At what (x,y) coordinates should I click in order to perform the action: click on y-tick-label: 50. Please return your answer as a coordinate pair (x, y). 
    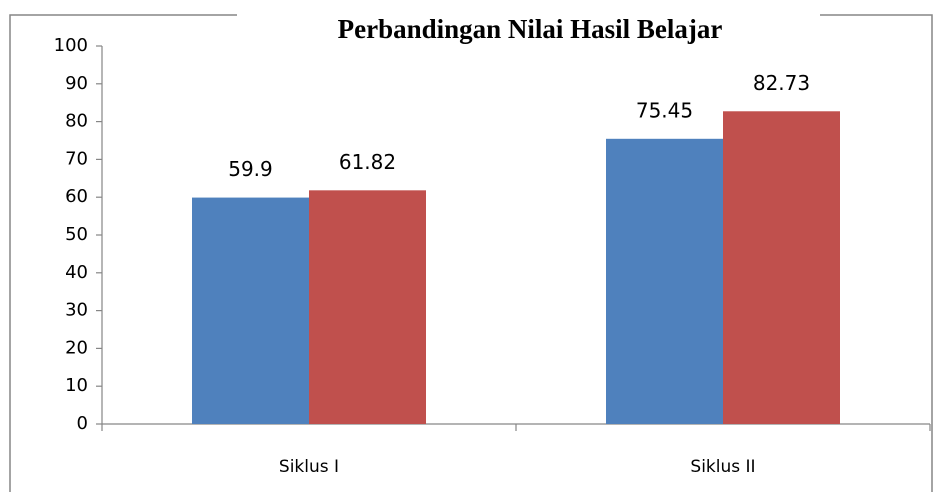
    Looking at the image, I should click on (76, 234).